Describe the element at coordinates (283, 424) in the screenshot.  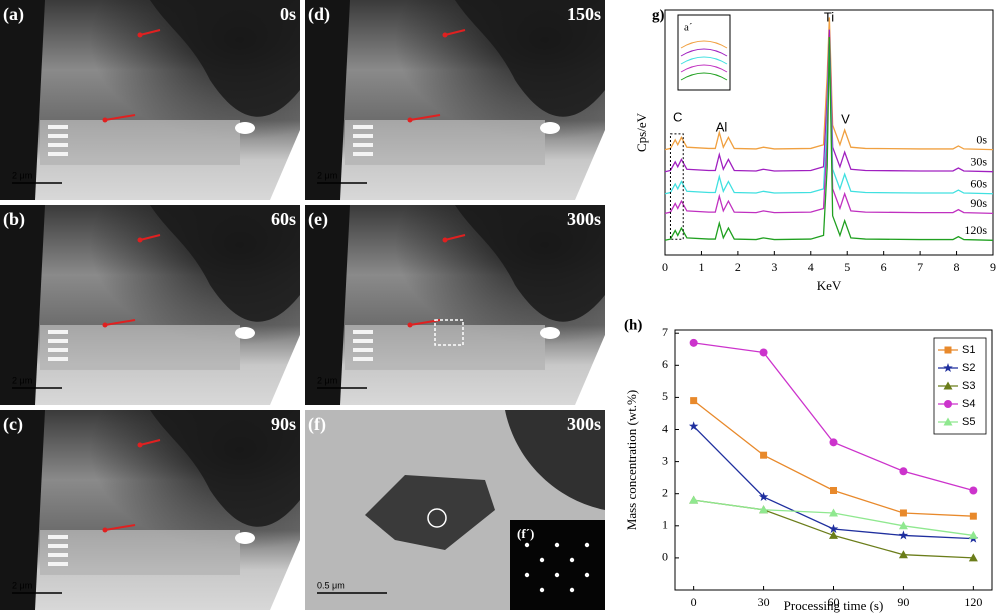
I see `time-label: 90s` at that location.